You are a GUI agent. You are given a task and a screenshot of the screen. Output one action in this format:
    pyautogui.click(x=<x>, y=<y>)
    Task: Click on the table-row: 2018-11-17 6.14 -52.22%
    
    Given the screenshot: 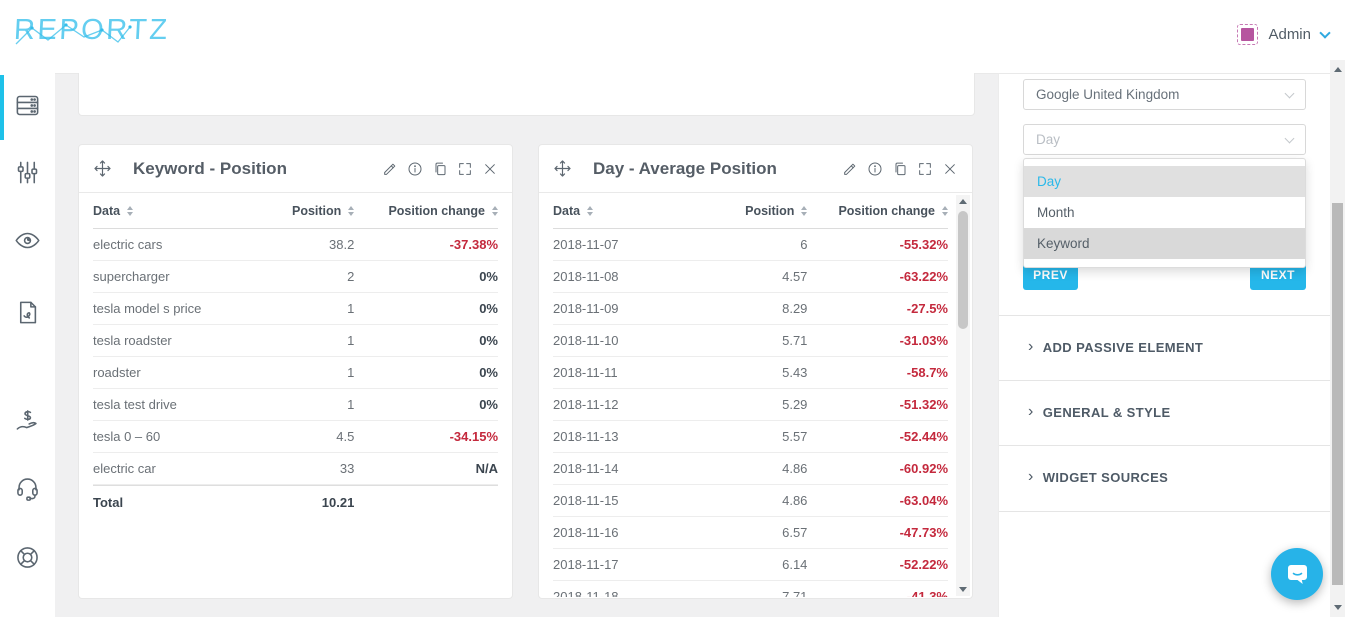 What is the action you would take?
    pyautogui.click(x=750, y=565)
    